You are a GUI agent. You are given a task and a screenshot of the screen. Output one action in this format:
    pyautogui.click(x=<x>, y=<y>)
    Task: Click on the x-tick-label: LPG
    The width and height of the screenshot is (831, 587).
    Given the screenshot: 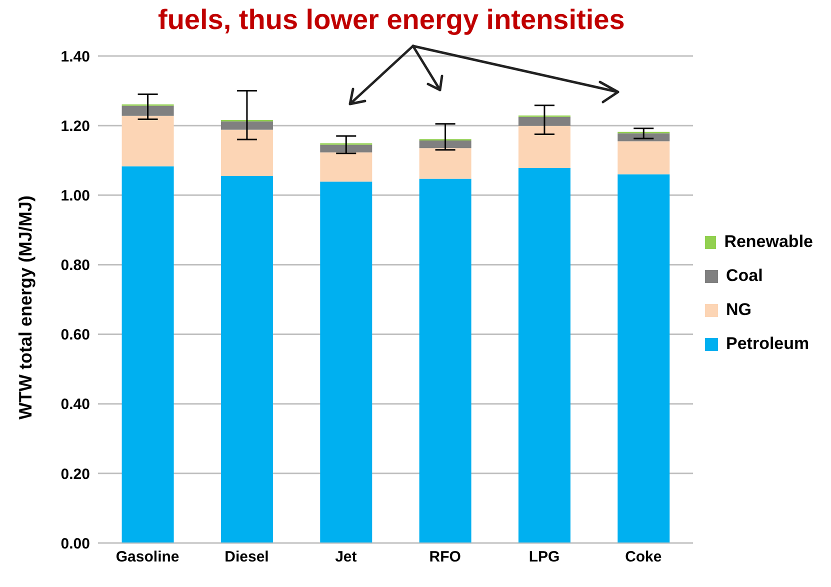 What is the action you would take?
    pyautogui.click(x=544, y=557)
    